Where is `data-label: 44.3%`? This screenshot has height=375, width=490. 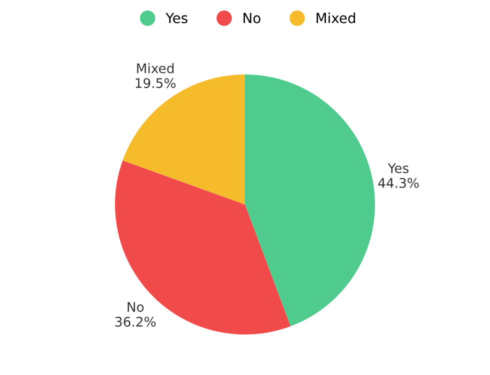 data-label: 44.3% is located at coordinates (398, 183).